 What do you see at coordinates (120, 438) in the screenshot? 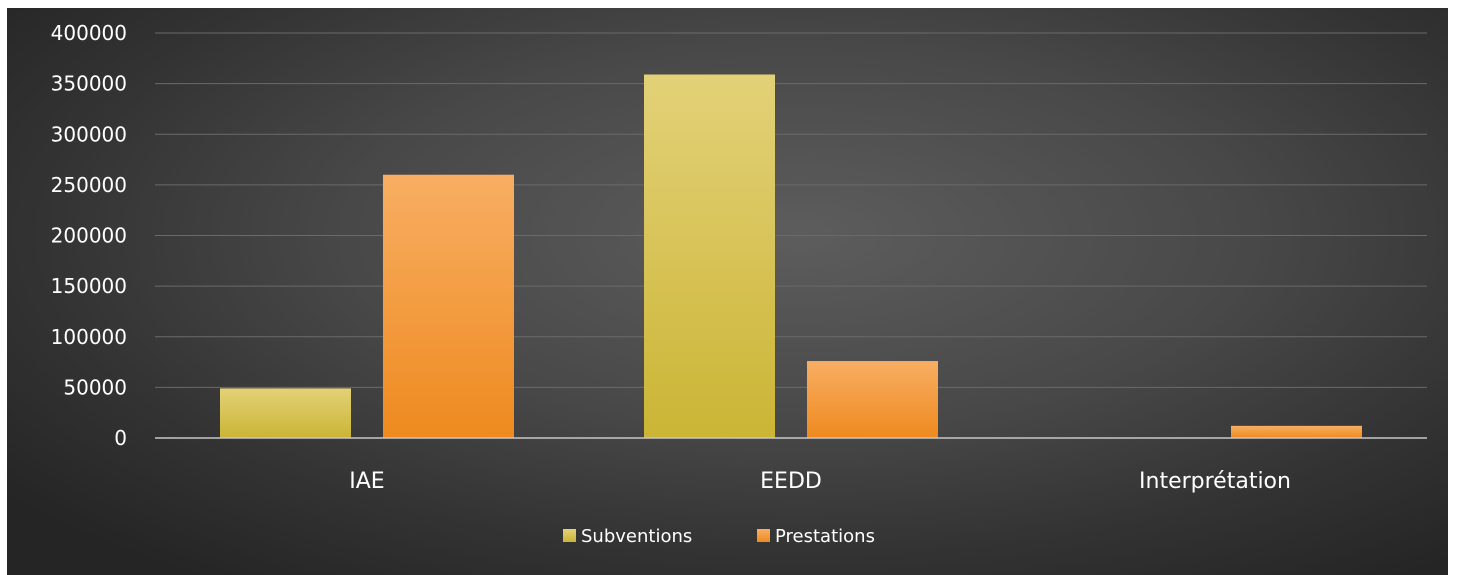
I see `y-tick-label: 0` at bounding box center [120, 438].